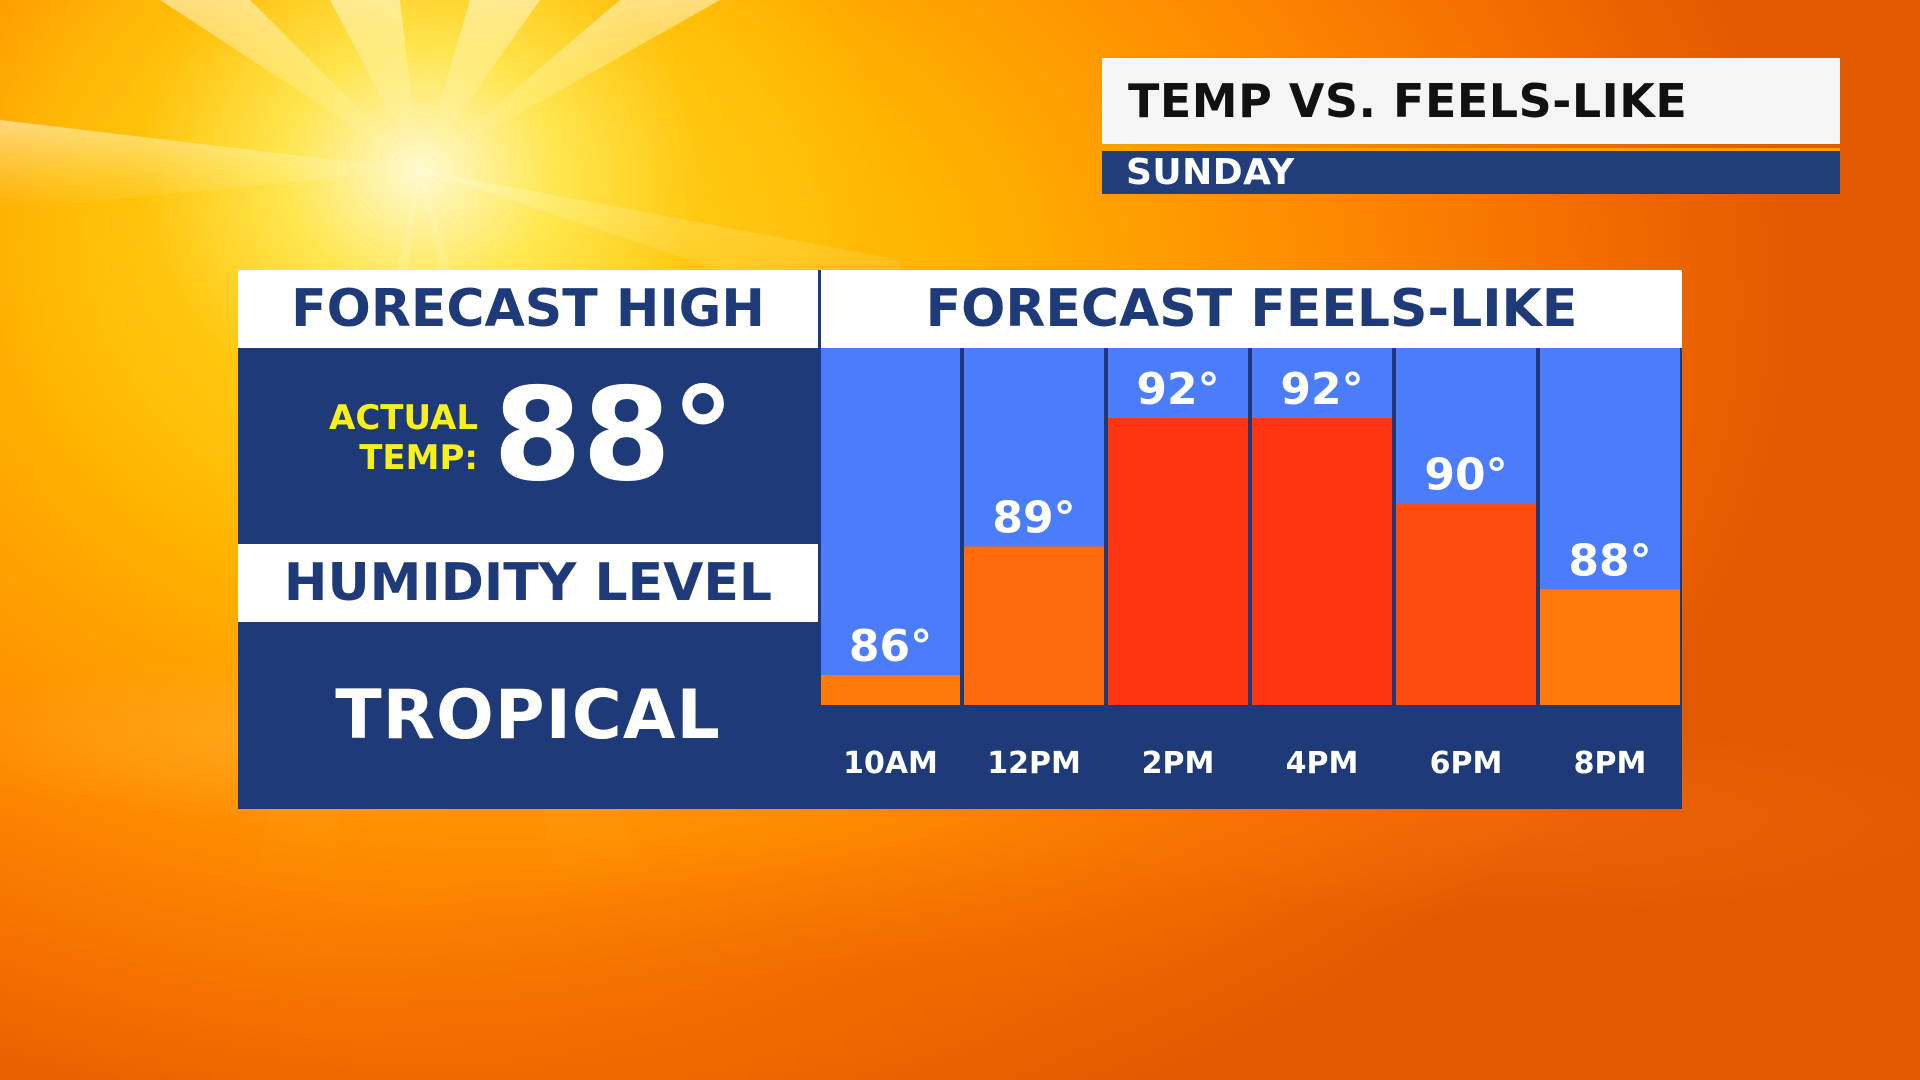  Describe the element at coordinates (890, 690) in the screenshot. I see `bar-10am` at that location.